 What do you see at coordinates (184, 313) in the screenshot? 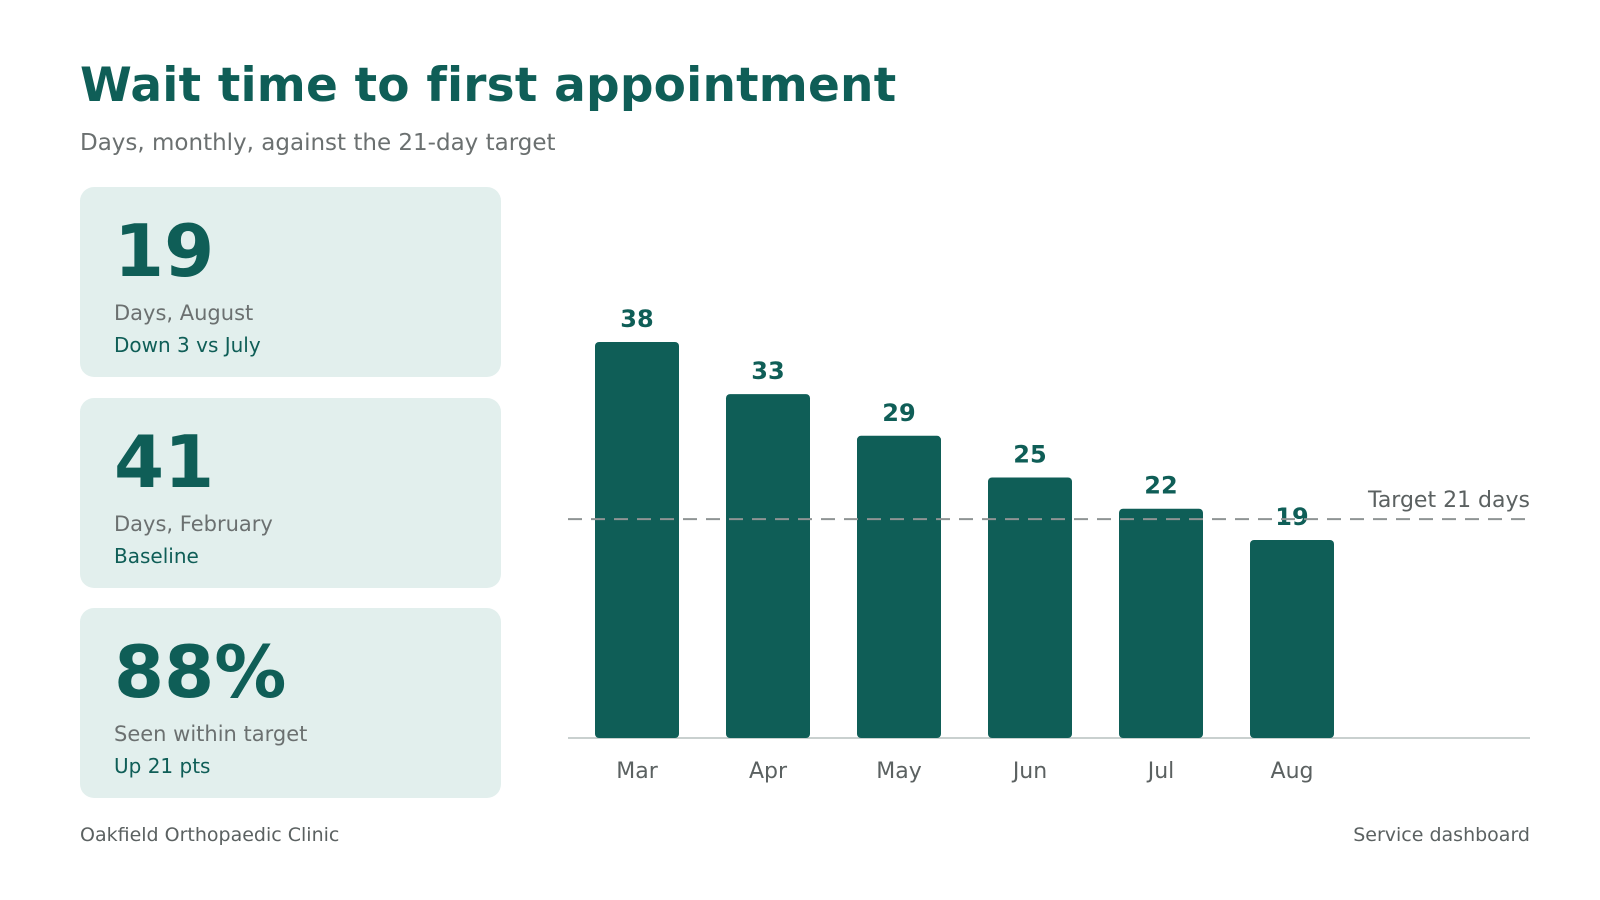
I see `kpi-label: Days, August` at bounding box center [184, 313].